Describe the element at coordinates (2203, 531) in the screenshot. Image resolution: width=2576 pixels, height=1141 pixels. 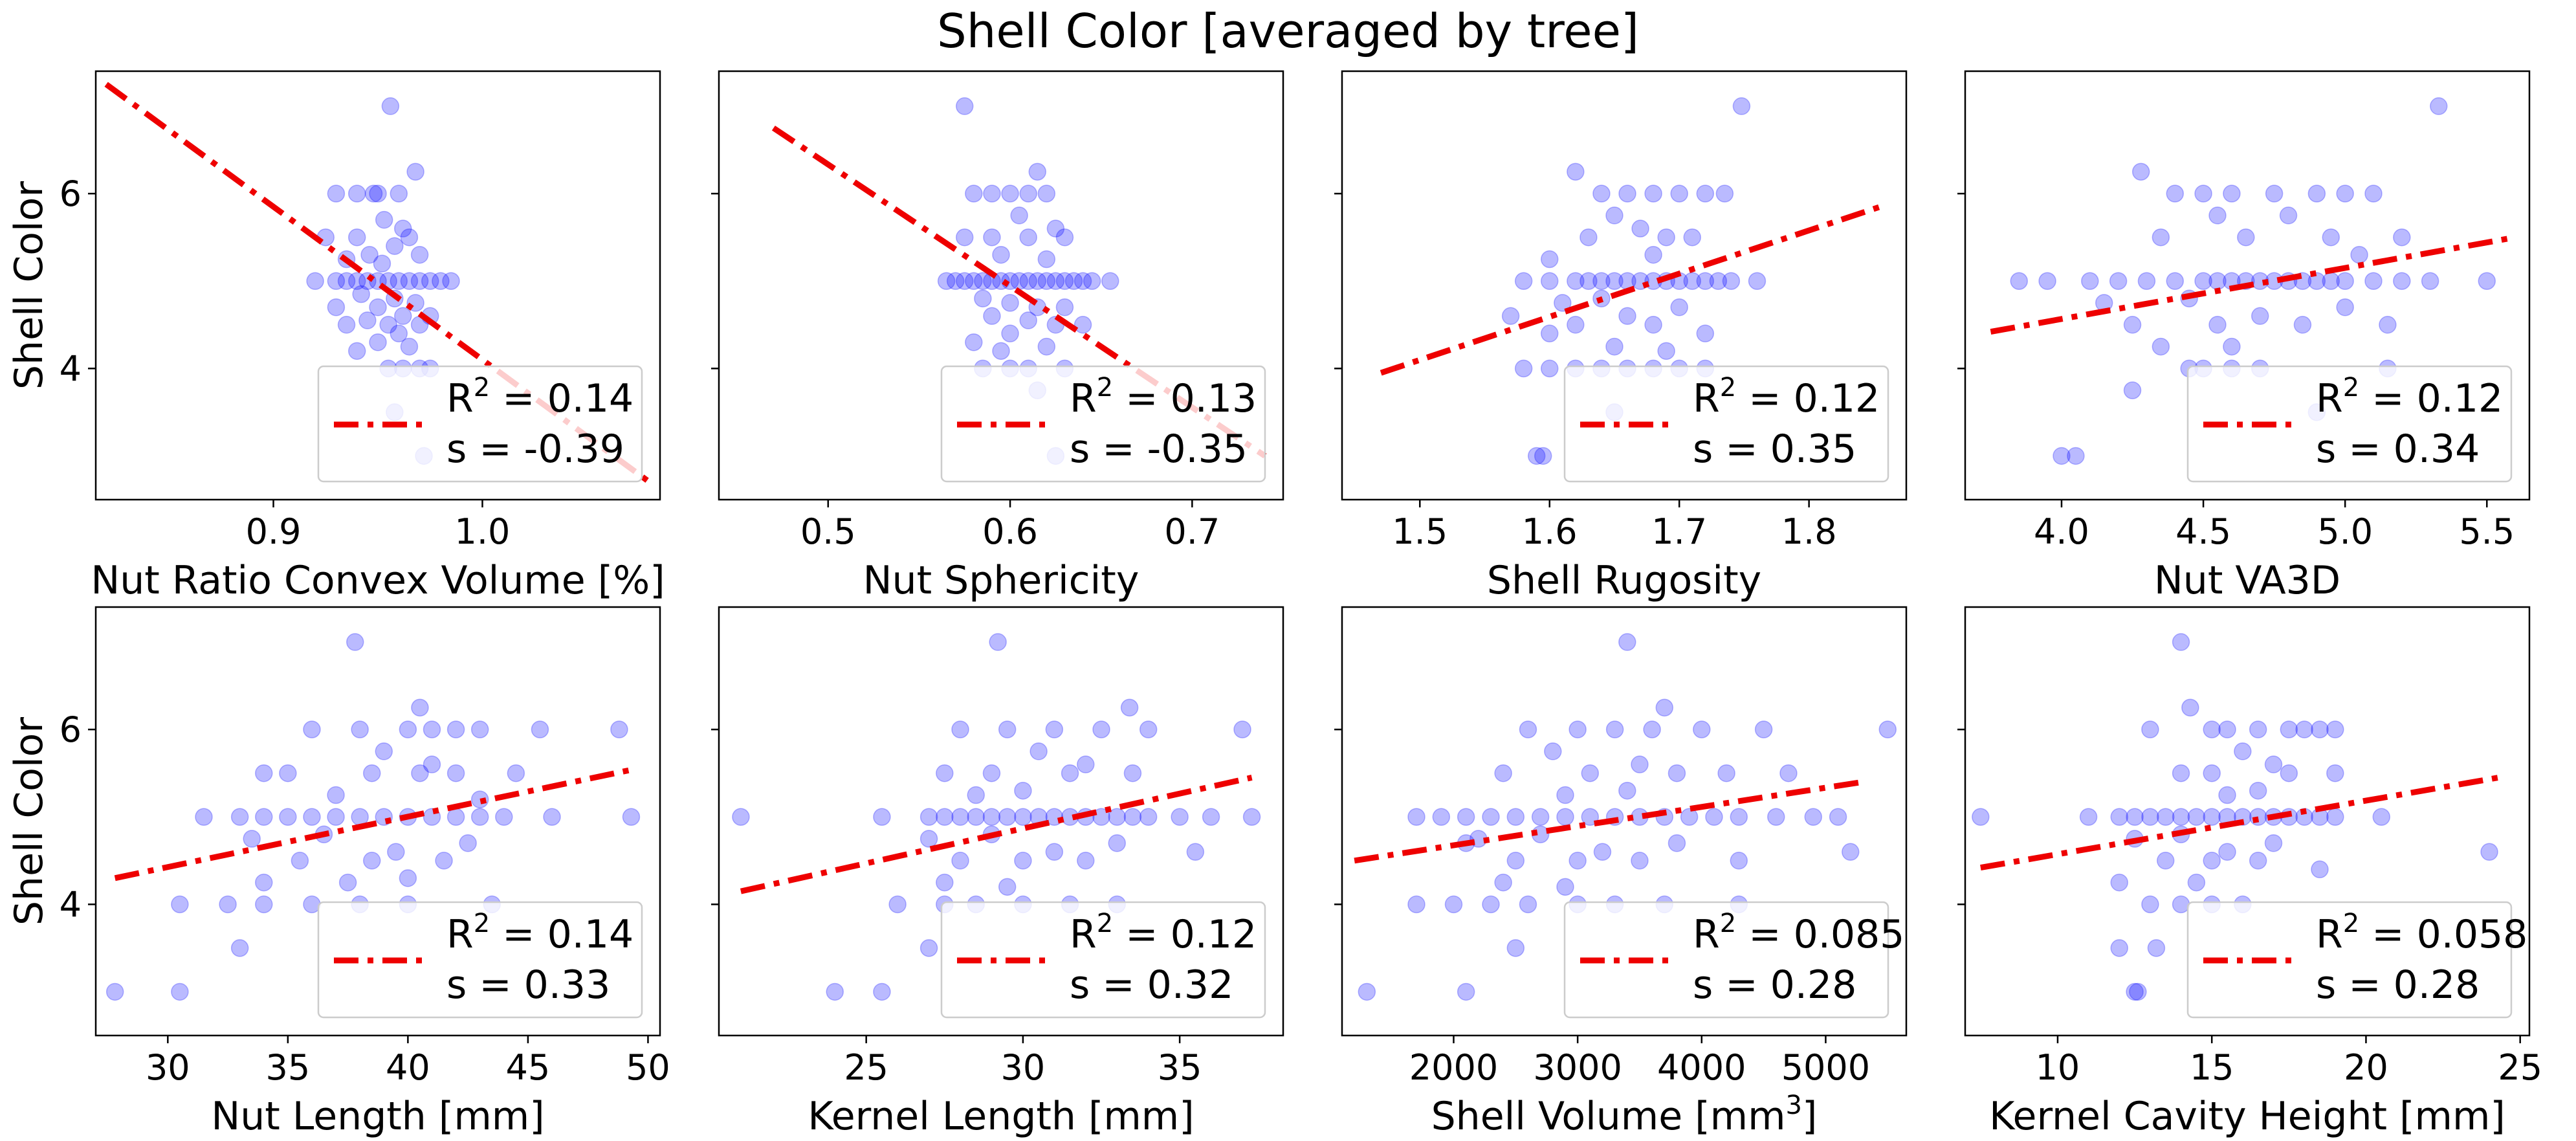
I see `x-tick-label: 4.5` at that location.